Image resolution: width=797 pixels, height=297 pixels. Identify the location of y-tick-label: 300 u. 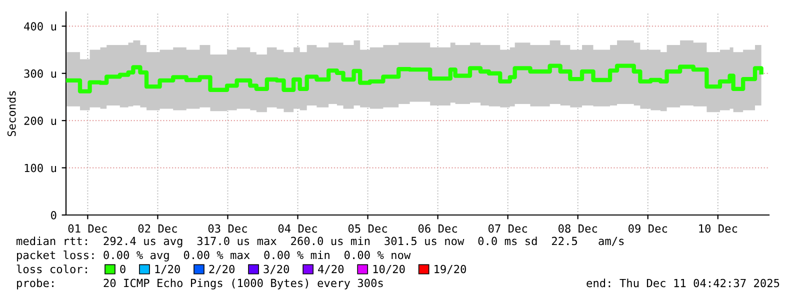
(40, 73).